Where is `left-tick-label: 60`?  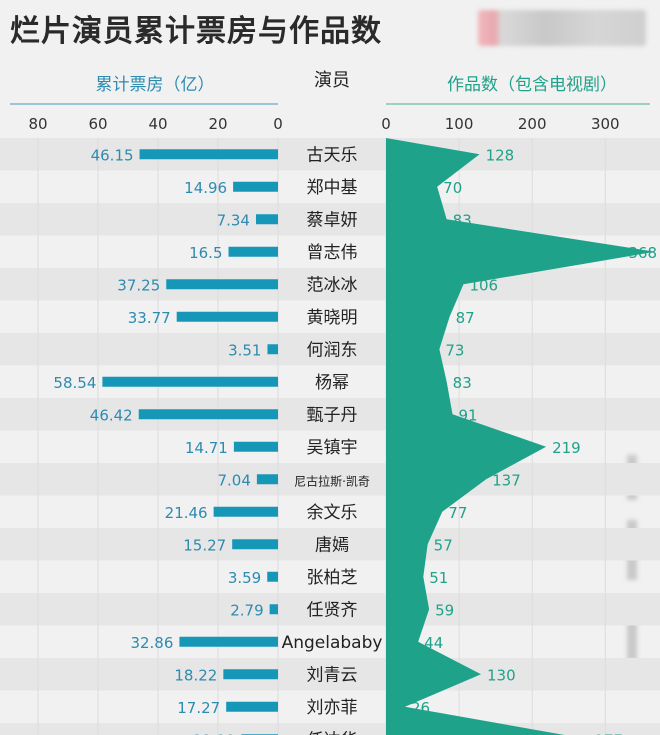
left-tick-label: 60 is located at coordinates (97, 124).